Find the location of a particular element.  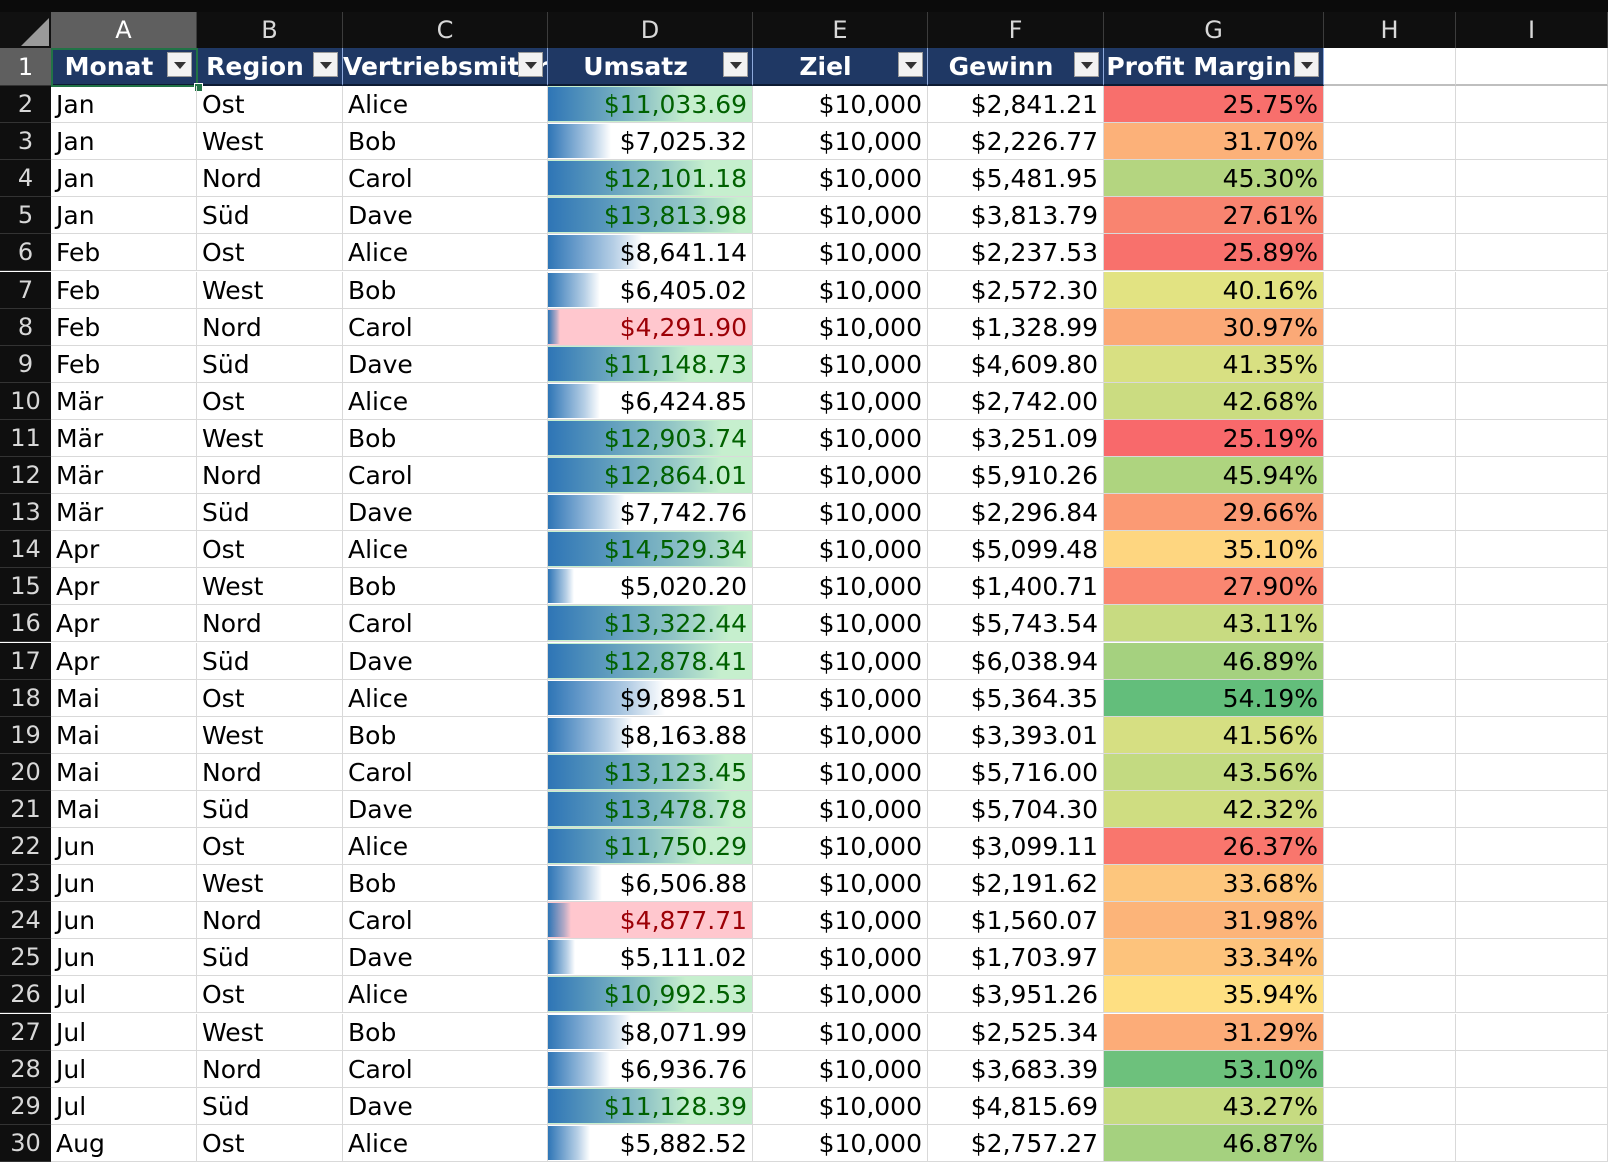

column-header-c: C is located at coordinates (445, 30).